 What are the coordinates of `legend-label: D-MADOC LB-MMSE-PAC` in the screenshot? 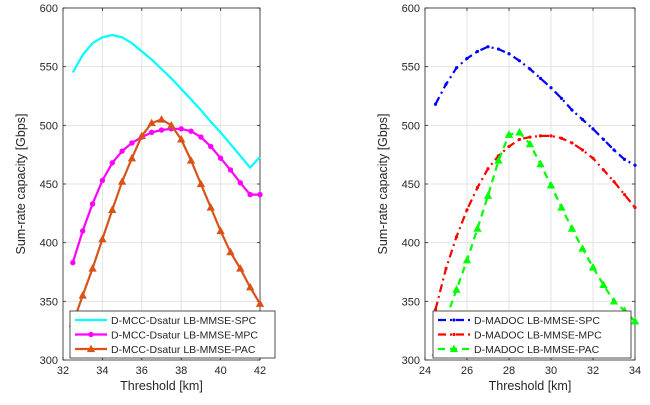 It's located at (537, 350).